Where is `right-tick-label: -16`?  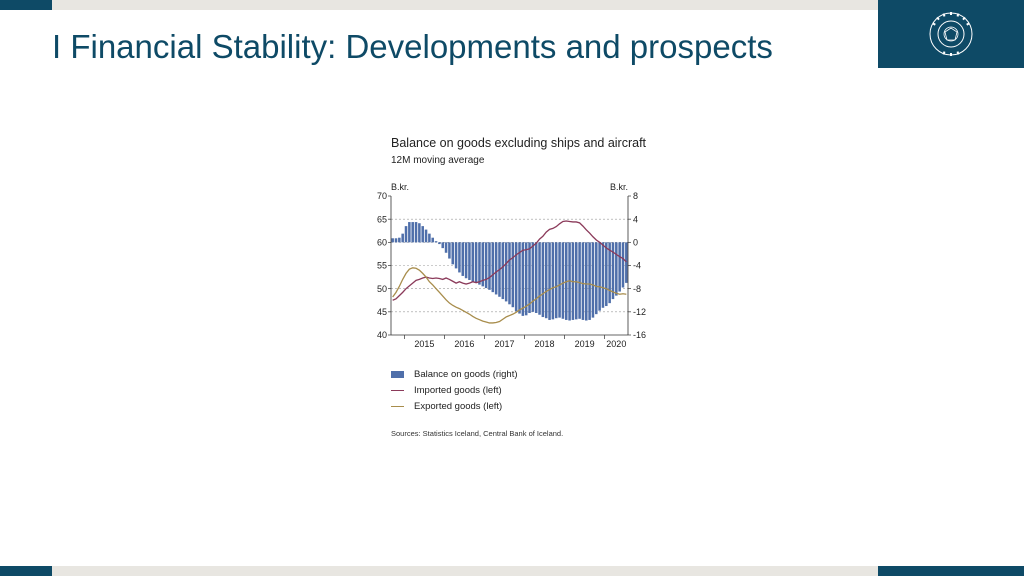
right-tick-label: -16 is located at coordinates (639, 335).